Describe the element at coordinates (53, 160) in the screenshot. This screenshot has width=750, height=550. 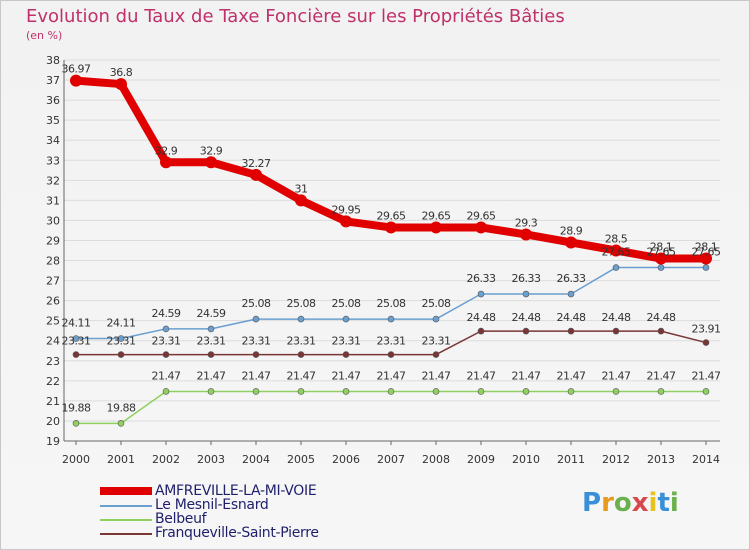
I see `y-tick-label: 33` at that location.